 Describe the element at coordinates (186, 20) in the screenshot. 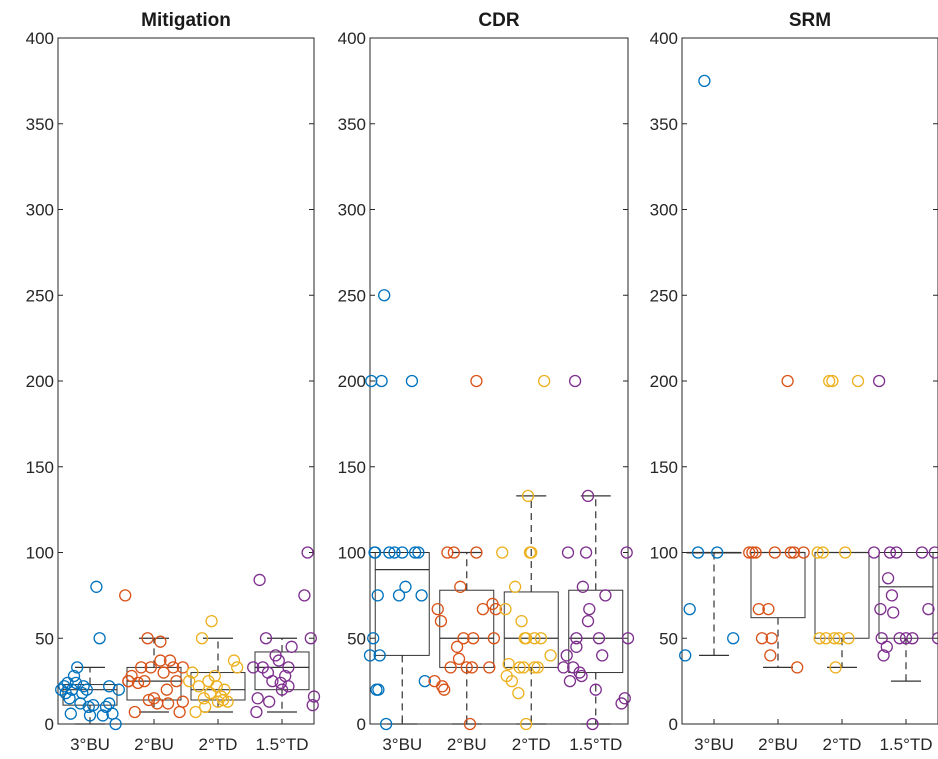

I see `panel-title: Mitigation` at that location.